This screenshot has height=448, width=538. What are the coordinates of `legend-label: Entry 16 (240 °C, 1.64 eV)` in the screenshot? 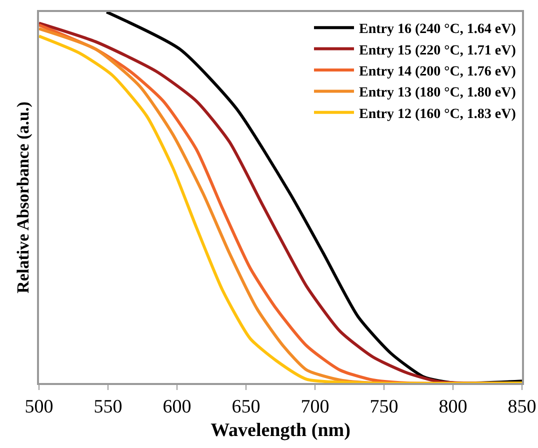 It's located at (437, 30).